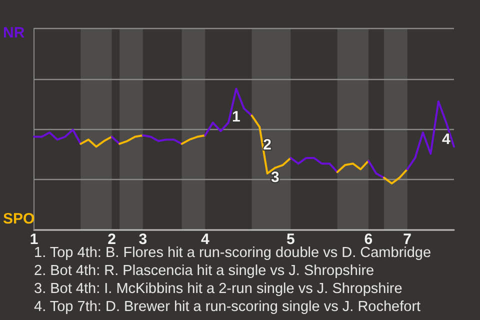 The image size is (480, 320). I want to click on text: 3. Bot 4th: I. McKibbins hit a 2-run single vs J. Shropshire, so click(219, 289).